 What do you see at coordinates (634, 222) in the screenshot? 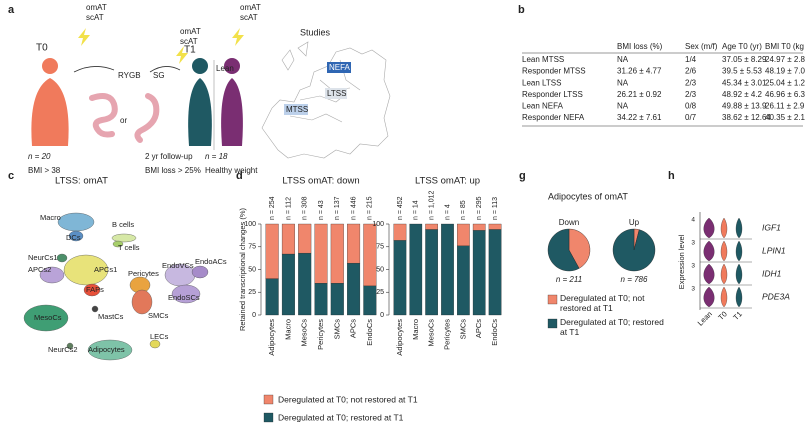
I see `pie-title: Up` at bounding box center [634, 222].